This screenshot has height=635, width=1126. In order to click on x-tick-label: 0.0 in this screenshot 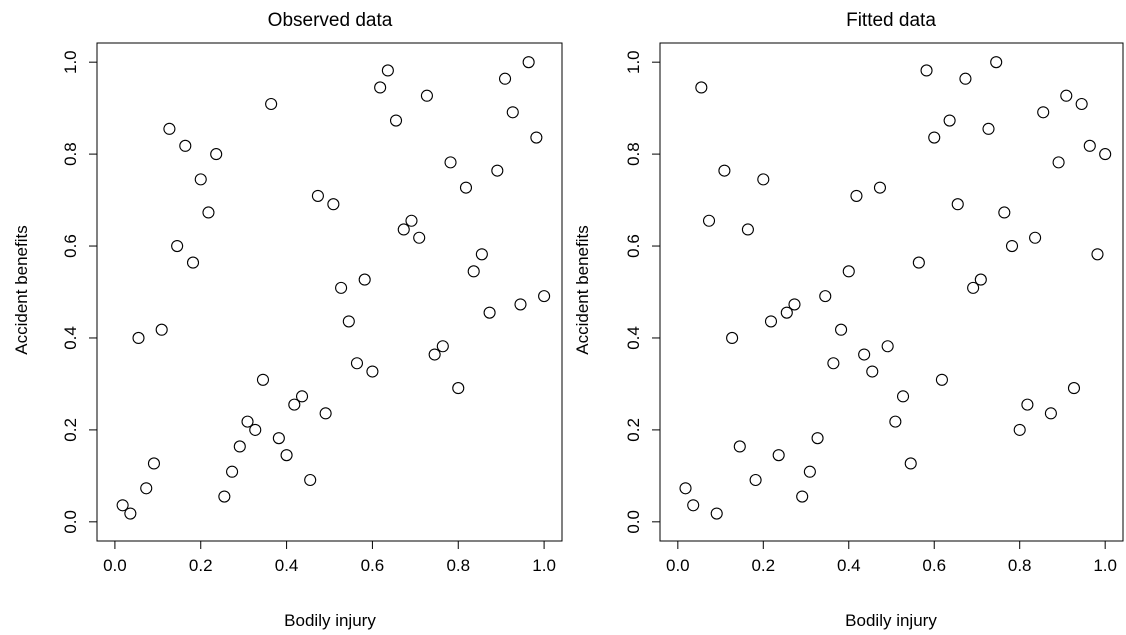, I will do `click(678, 565)`.